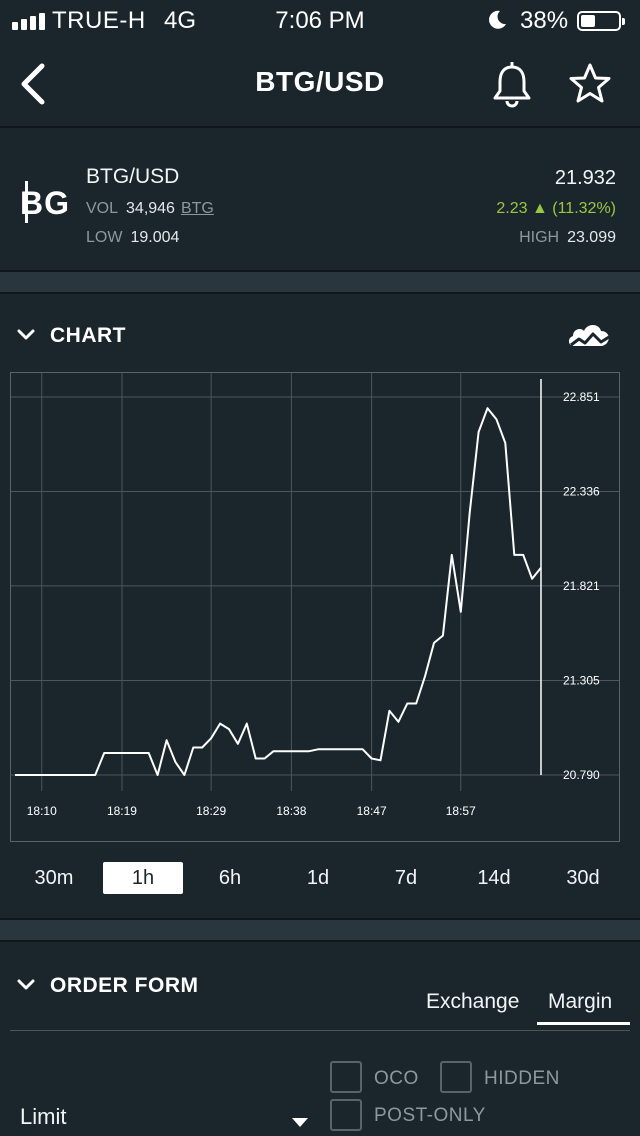 This screenshot has width=640, height=1136. What do you see at coordinates (99, 20) in the screenshot?
I see `carrier-label: TRUE-H` at bounding box center [99, 20].